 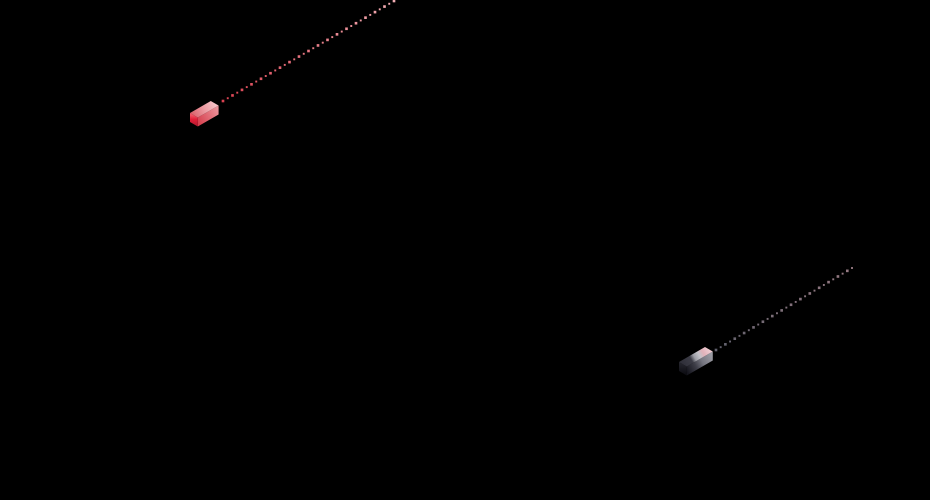 I want to click on red-vehicle-top-face, so click(x=204, y=109).